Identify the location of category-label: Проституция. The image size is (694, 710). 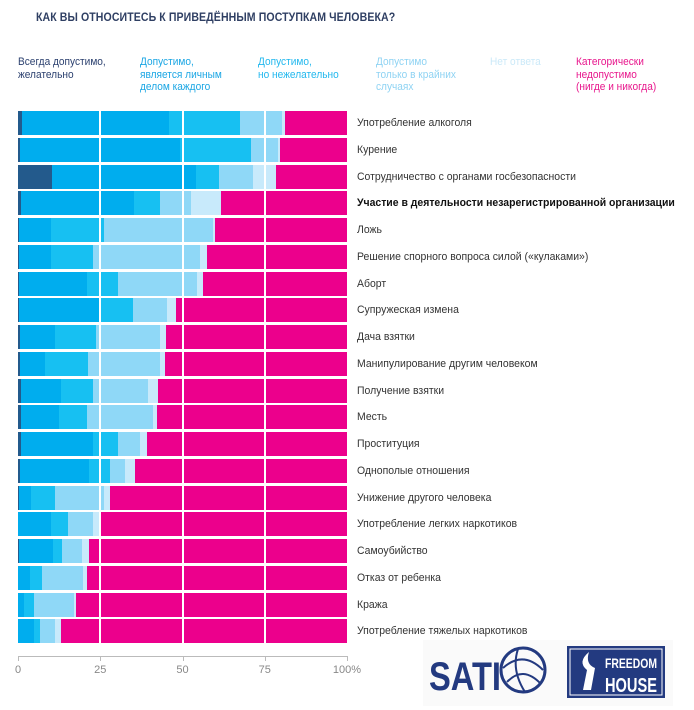
(388, 444).